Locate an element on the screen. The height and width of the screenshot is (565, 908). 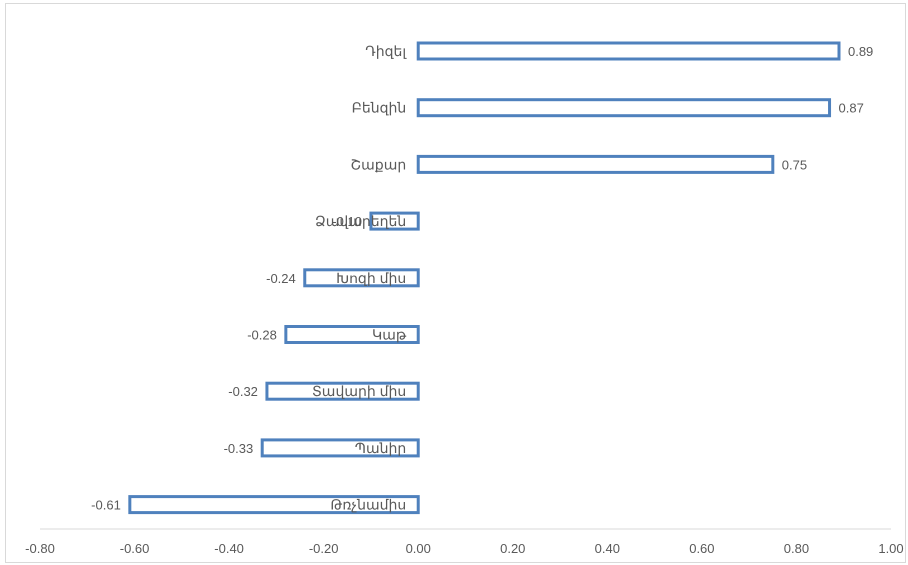
category-label: Բենզին is located at coordinates (379, 108).